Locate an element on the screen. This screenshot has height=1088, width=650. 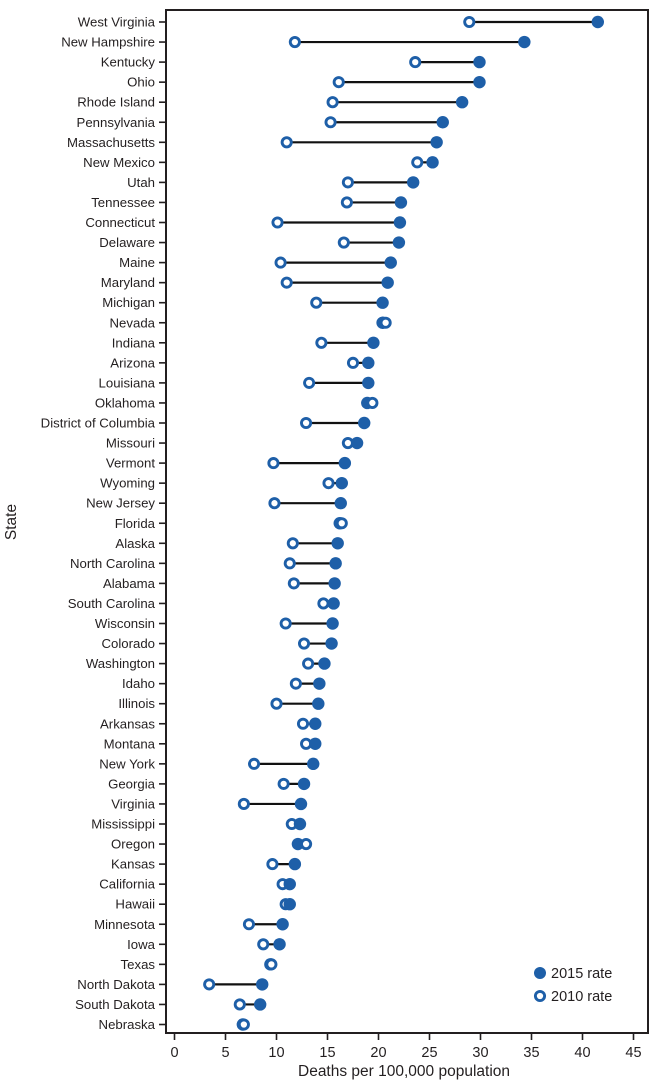
state-label: Minnesota is located at coordinates (125, 924).